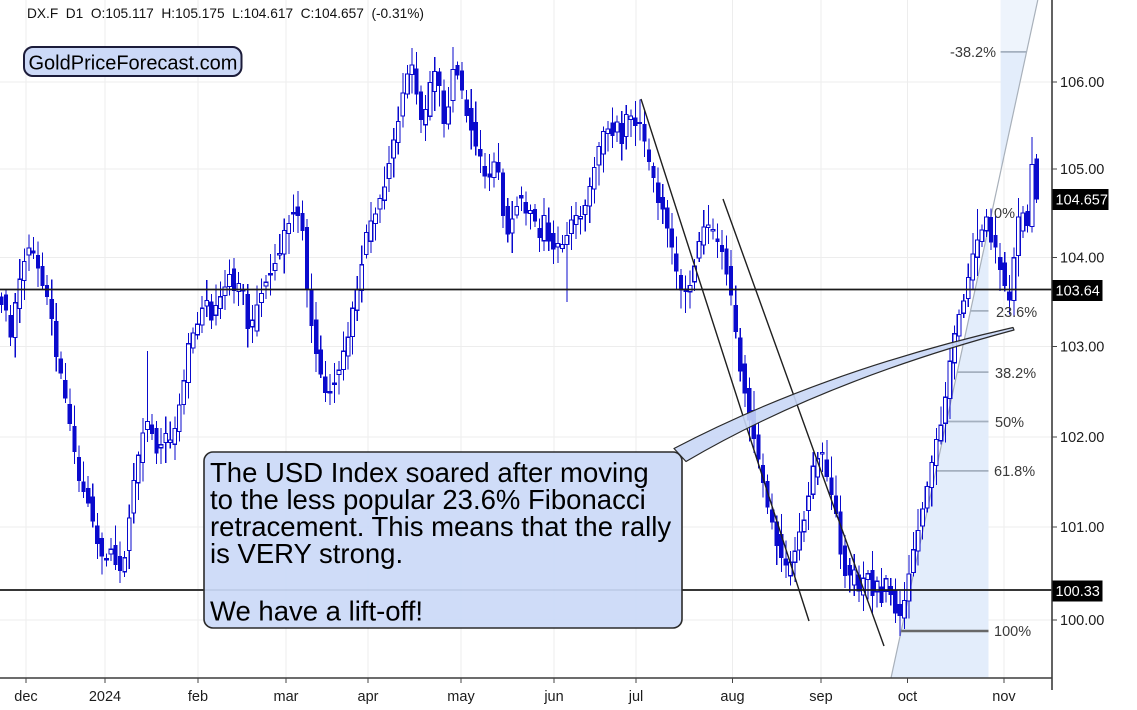  What do you see at coordinates (1014, 472) in the screenshot?
I see `svg-text: 61.8%` at bounding box center [1014, 472].